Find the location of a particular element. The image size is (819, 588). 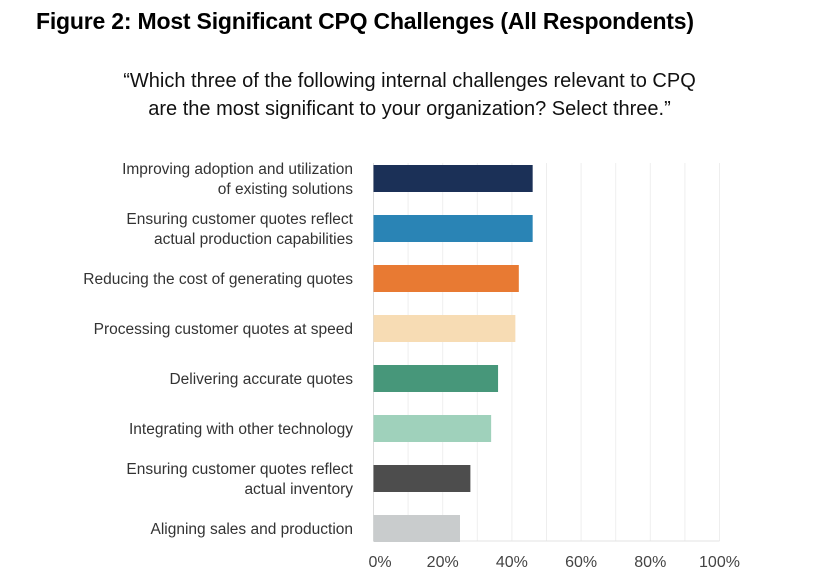

category-label: Reducing the cost of generating quotes is located at coordinates (218, 279).